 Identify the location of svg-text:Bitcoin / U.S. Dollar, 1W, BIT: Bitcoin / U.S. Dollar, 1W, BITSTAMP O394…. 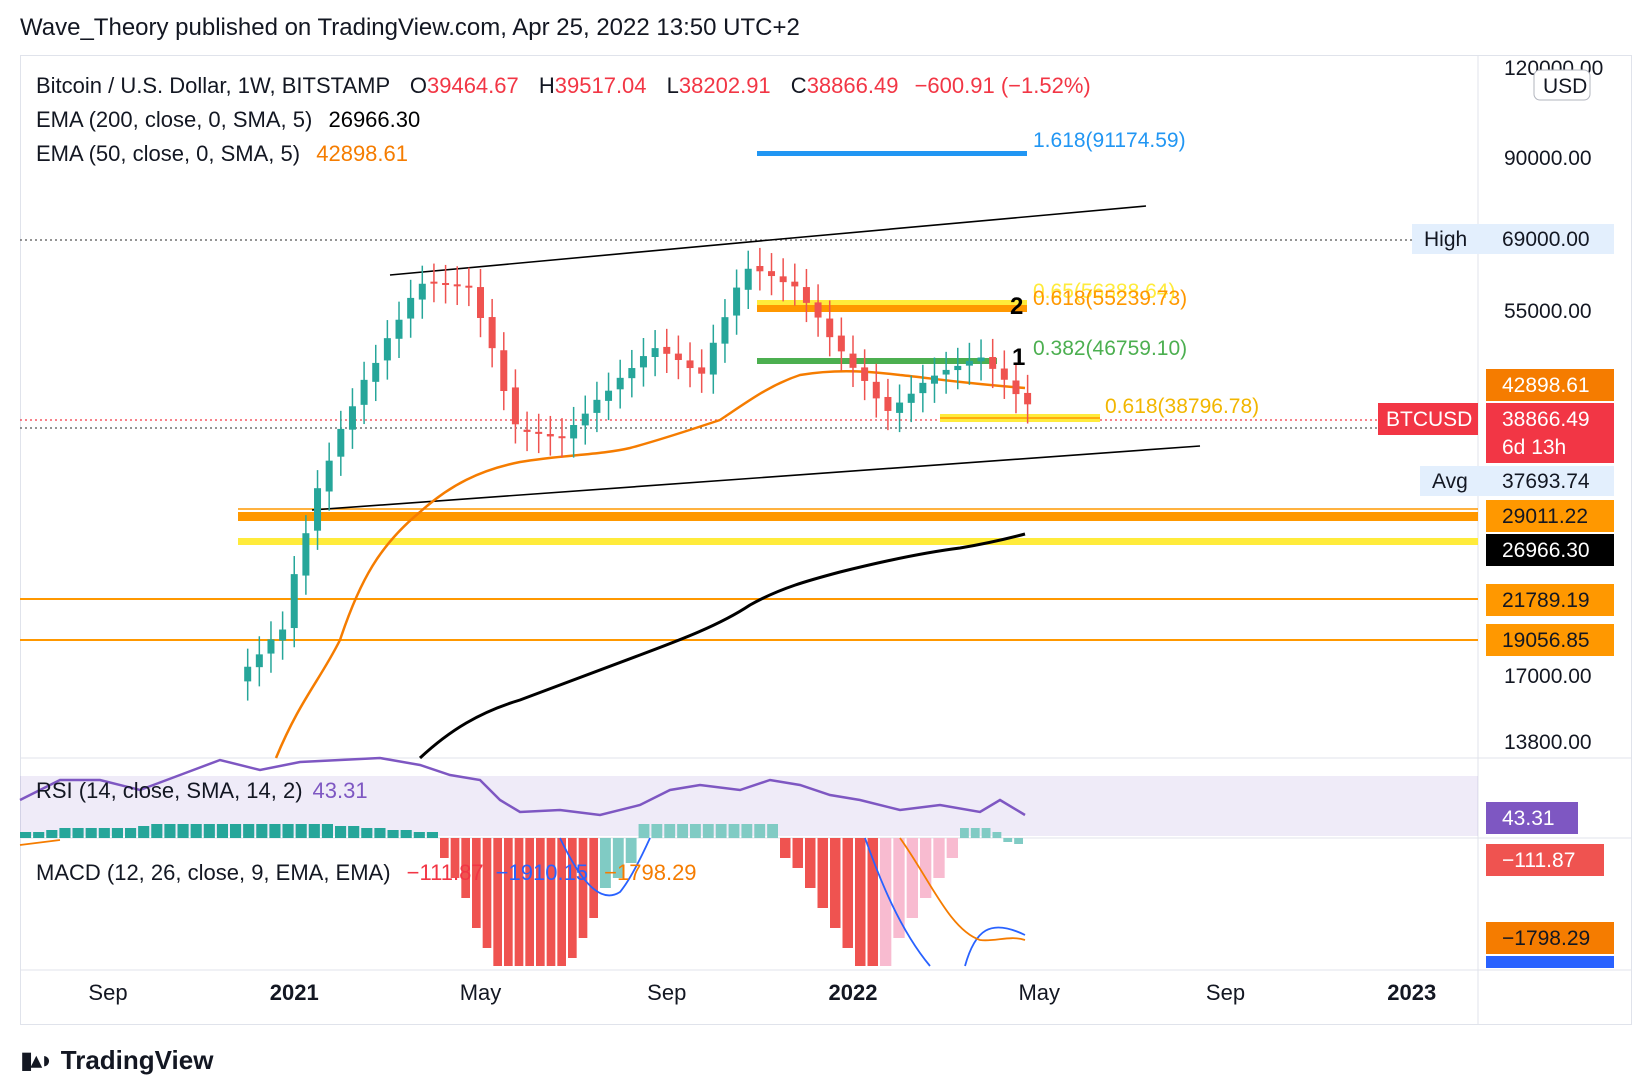
(563, 85).